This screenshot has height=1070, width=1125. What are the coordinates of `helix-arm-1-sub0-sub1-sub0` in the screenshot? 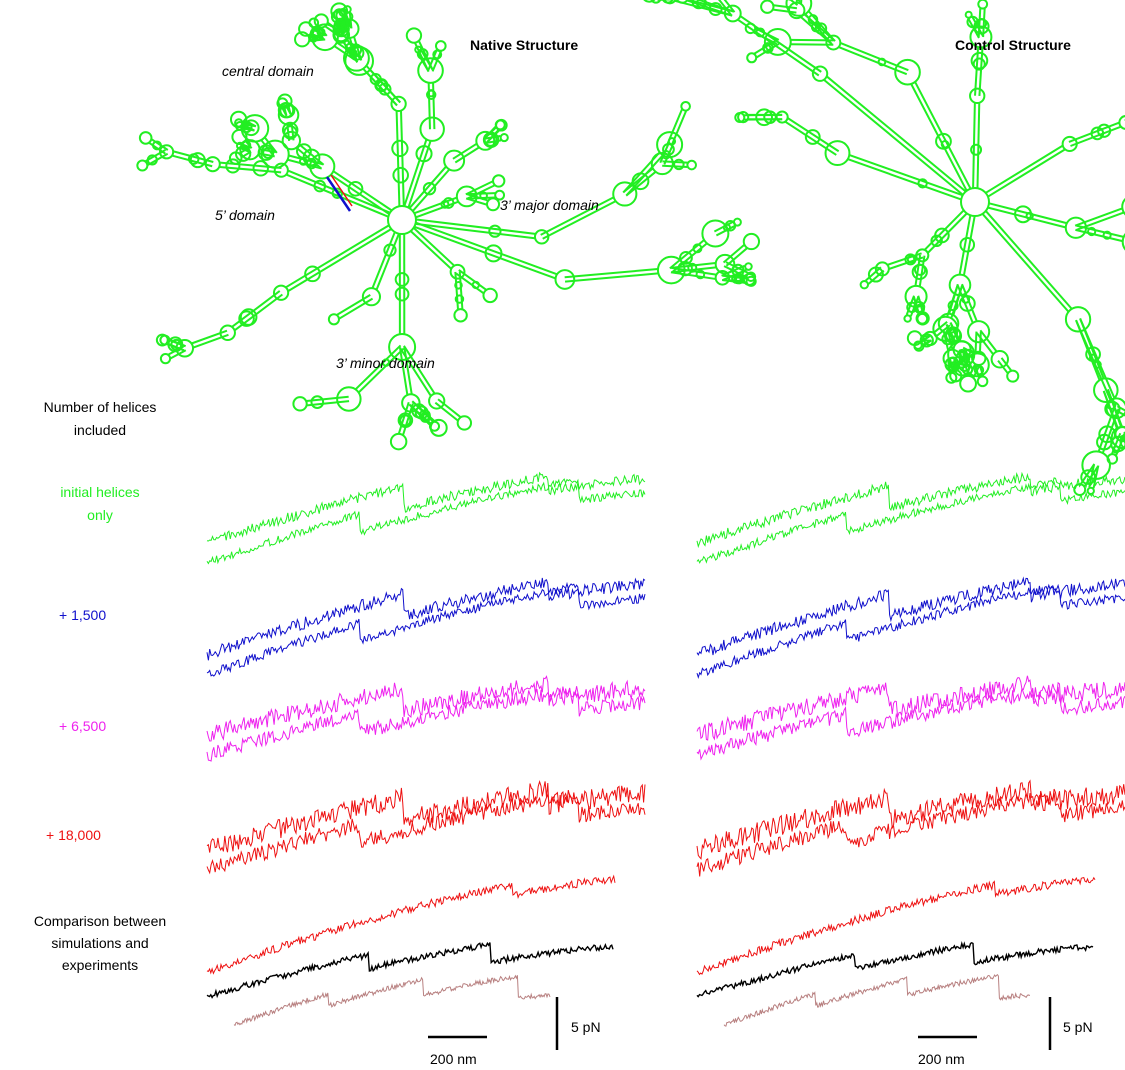 It's located at (779, 7).